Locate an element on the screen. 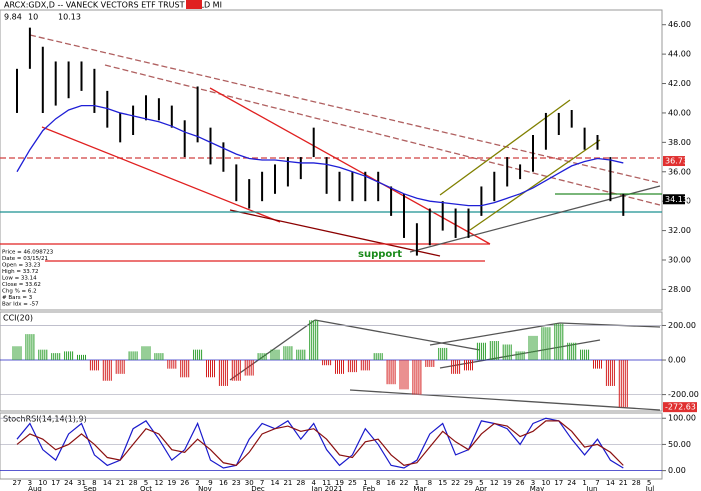  price-tag-label: 34.13 is located at coordinates (676, 199).